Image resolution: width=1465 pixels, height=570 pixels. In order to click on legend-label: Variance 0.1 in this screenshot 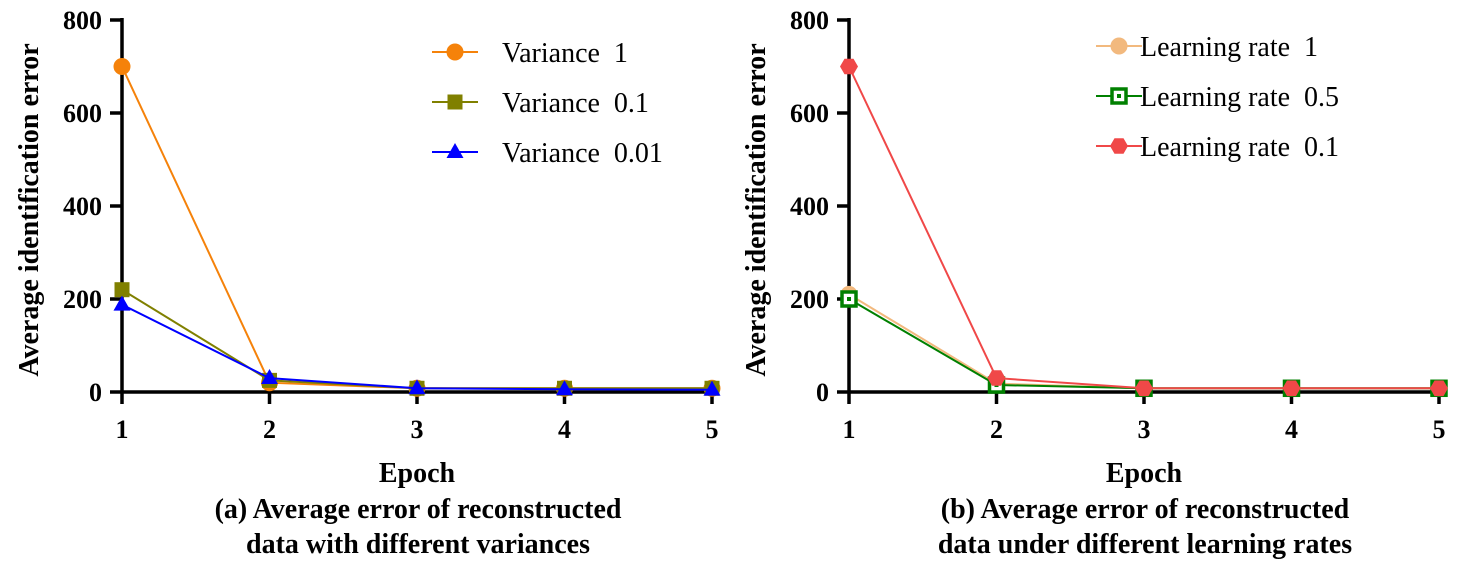, I will do `click(575, 103)`.